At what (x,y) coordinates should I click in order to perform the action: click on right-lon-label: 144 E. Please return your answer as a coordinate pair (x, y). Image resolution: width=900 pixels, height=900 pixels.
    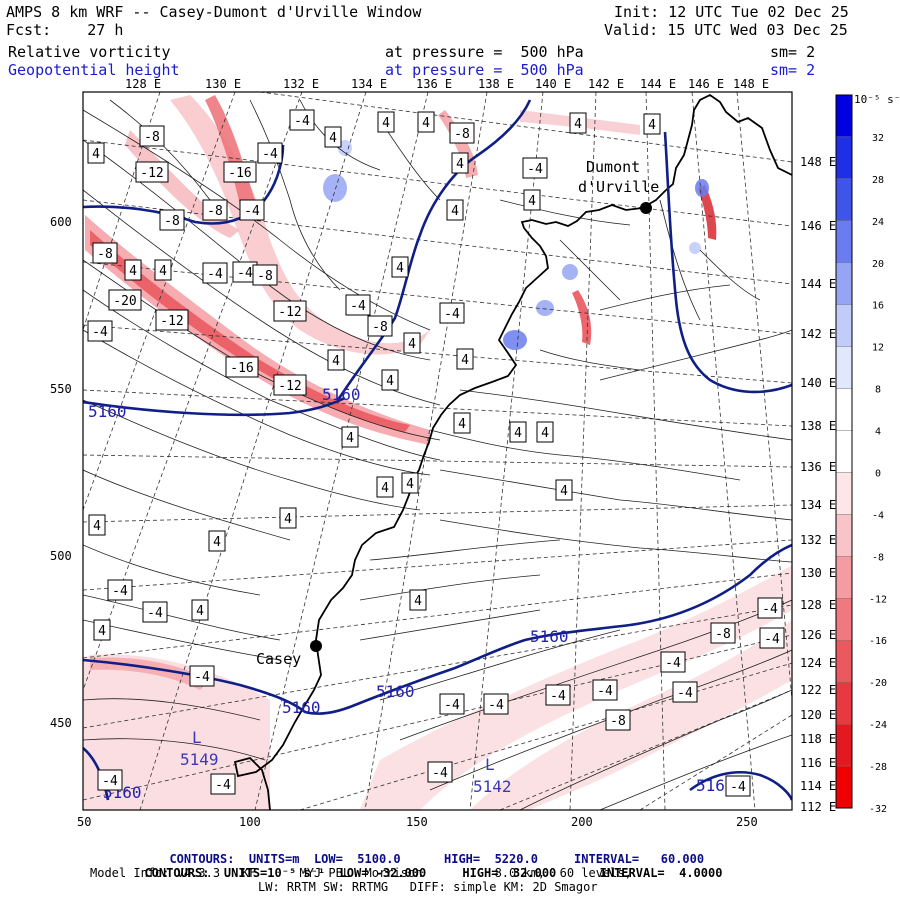
    Looking at the image, I should click on (818, 284).